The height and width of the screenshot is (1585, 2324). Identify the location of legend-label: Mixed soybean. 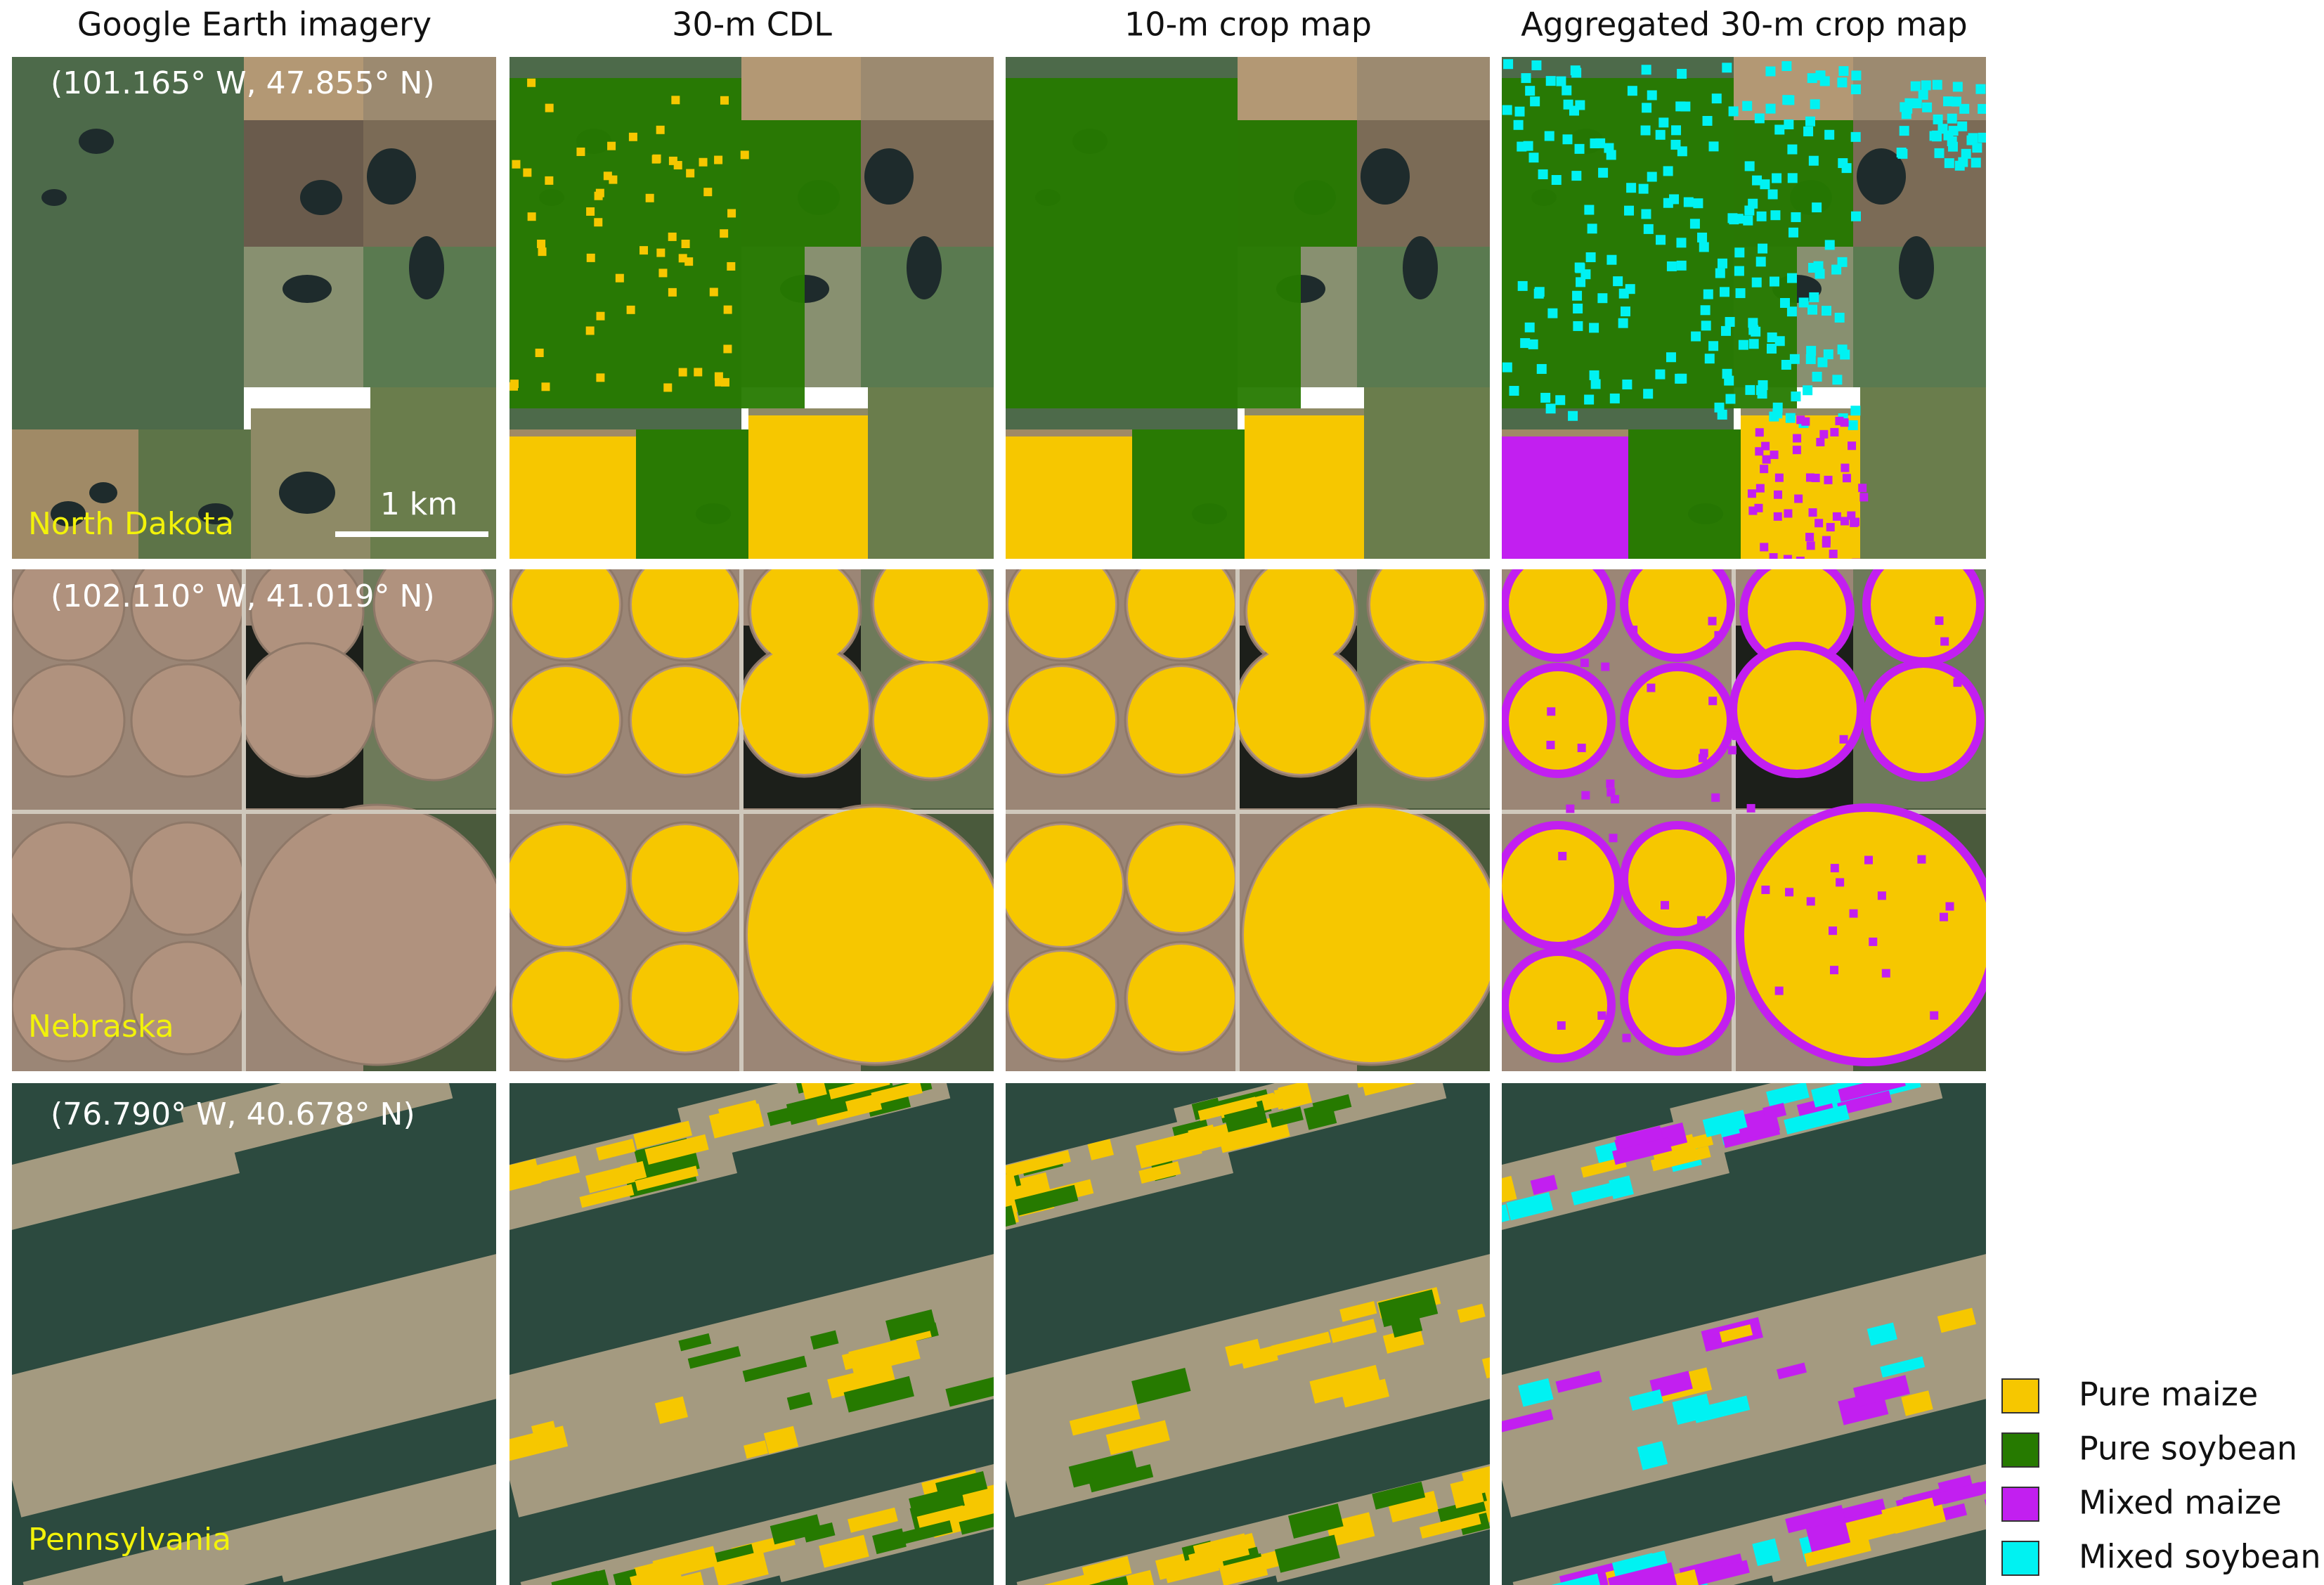
(2200, 1557).